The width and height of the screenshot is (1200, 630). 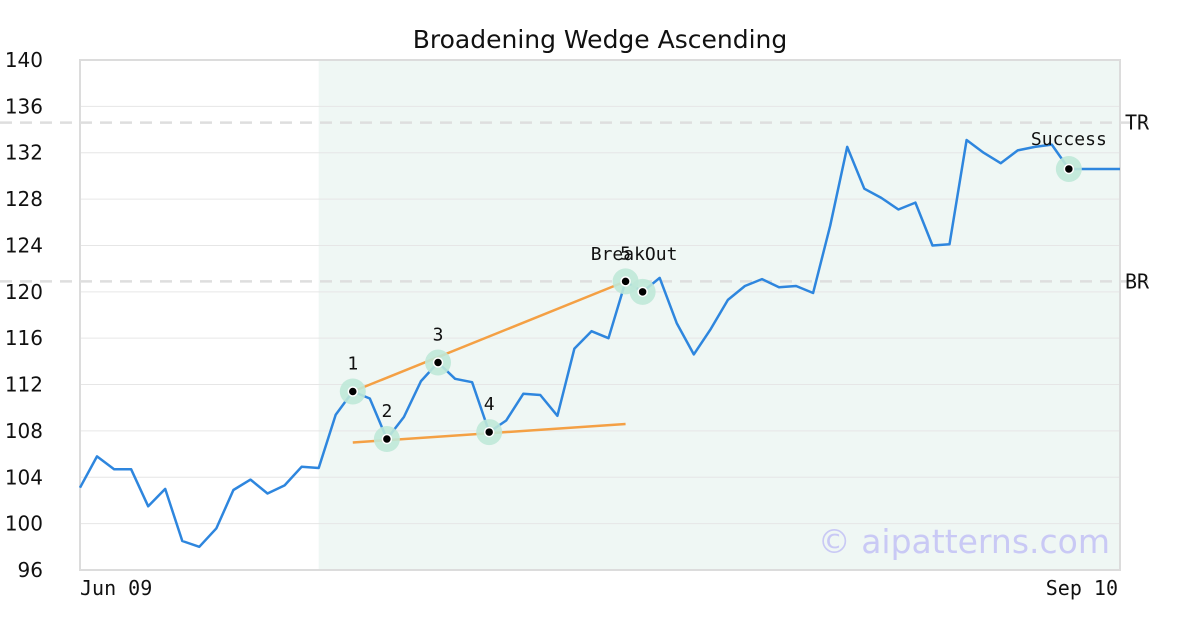 What do you see at coordinates (625, 253) in the screenshot?
I see `pattern-point-label: 5` at bounding box center [625, 253].